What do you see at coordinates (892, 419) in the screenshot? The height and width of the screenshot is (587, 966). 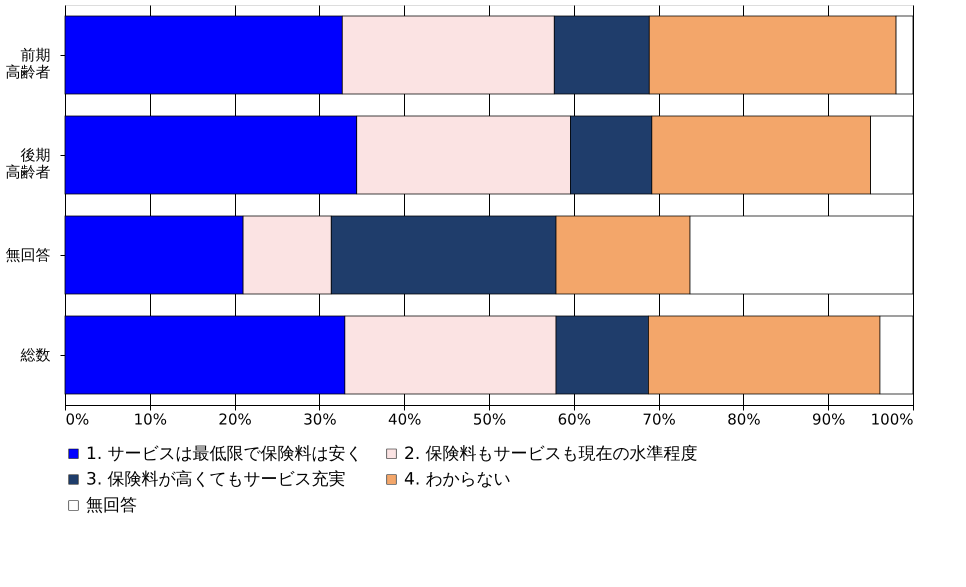 I see `x-tick-label: 100%` at bounding box center [892, 419].